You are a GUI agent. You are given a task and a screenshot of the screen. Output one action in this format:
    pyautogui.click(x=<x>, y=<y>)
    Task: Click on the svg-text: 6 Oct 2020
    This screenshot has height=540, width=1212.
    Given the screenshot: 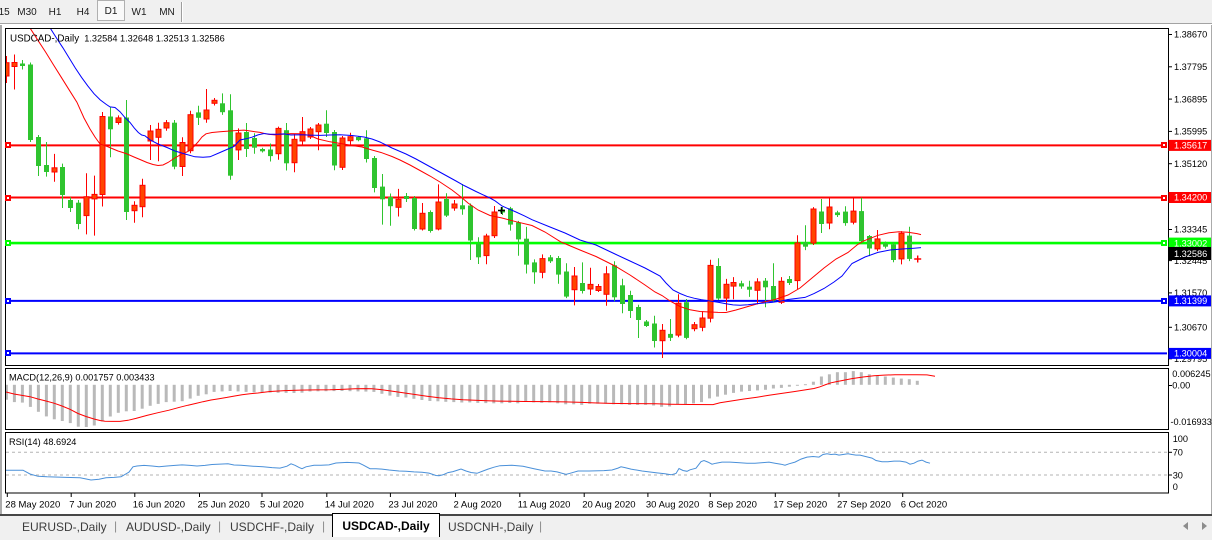 What is the action you would take?
    pyautogui.click(x=924, y=505)
    